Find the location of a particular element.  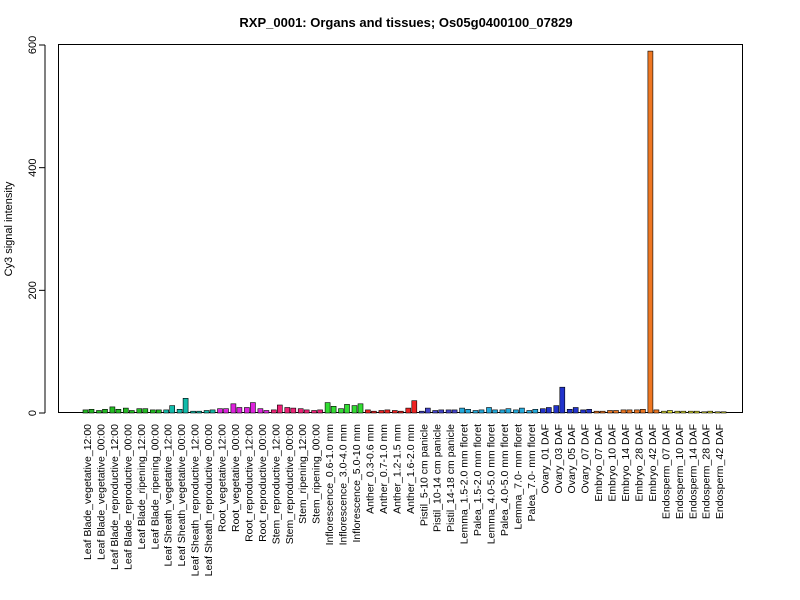

x-tick-label: Anther_1.6-2.0 mm is located at coordinates (411, 469).